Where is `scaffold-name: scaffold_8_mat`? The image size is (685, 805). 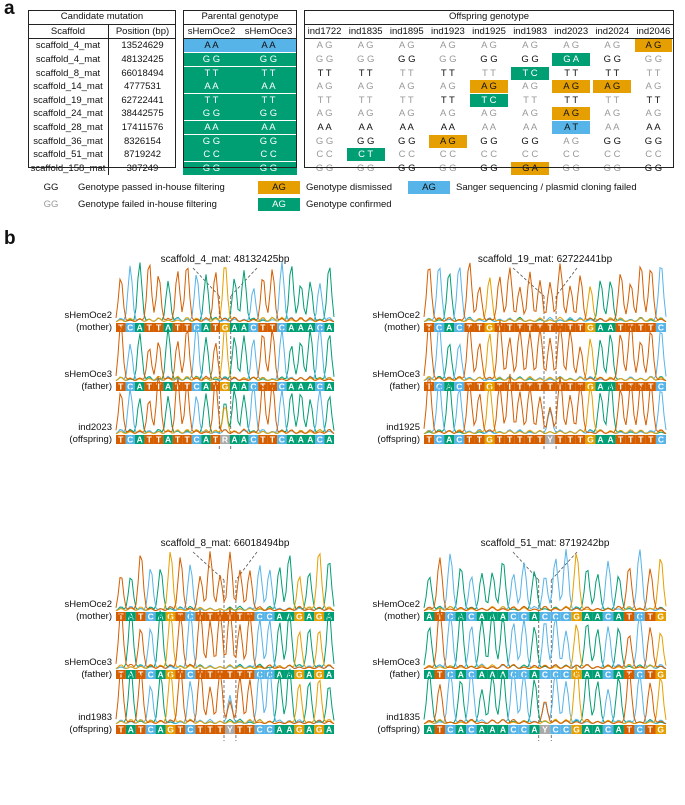
scaffold-name: scaffold_8_mat is located at coordinates (68, 73).